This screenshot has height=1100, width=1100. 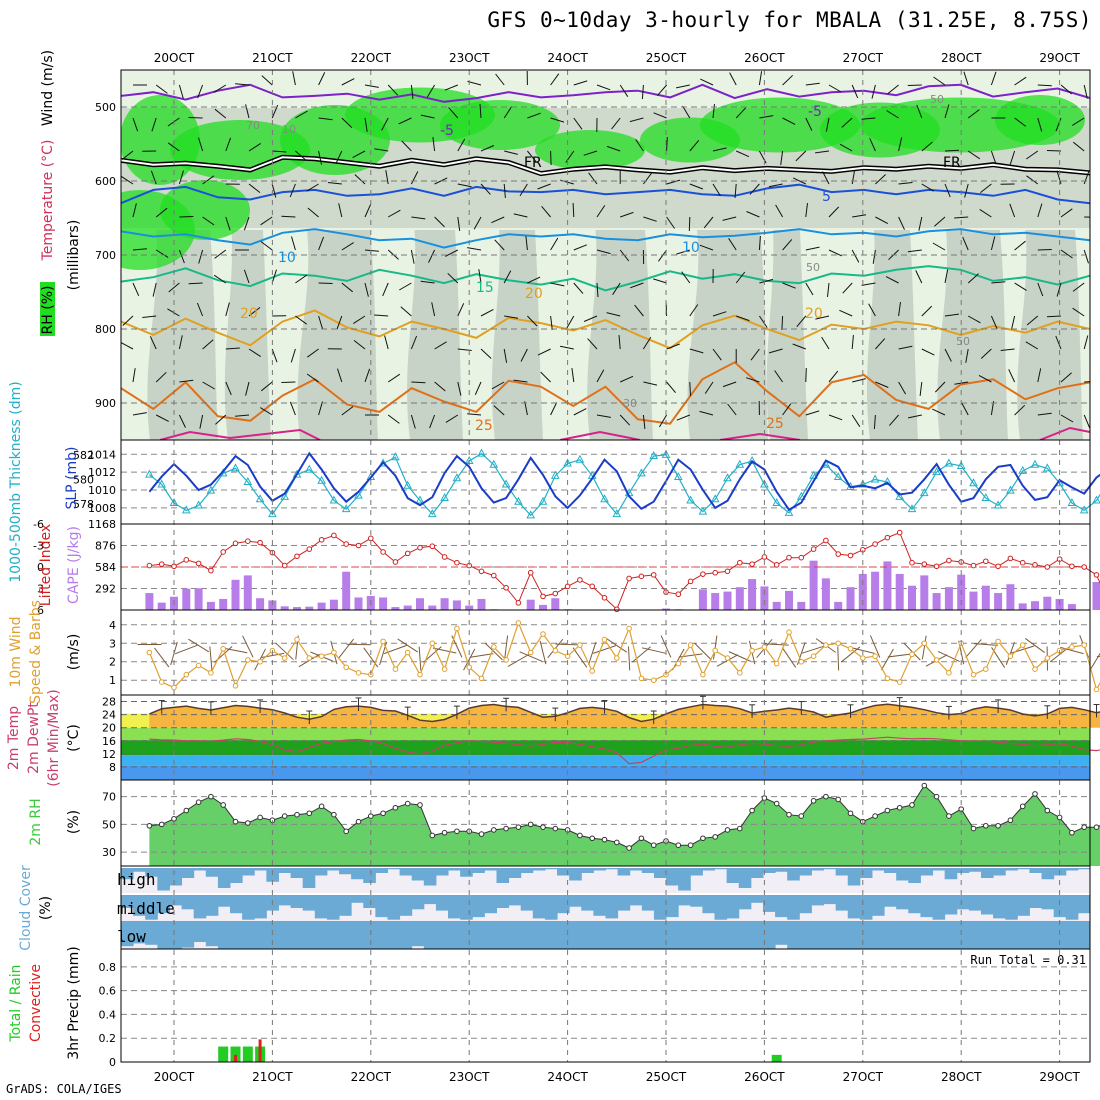 What do you see at coordinates (1059, 1077) in the screenshot?
I see `date-label-bottom: 29OCT` at bounding box center [1059, 1077].